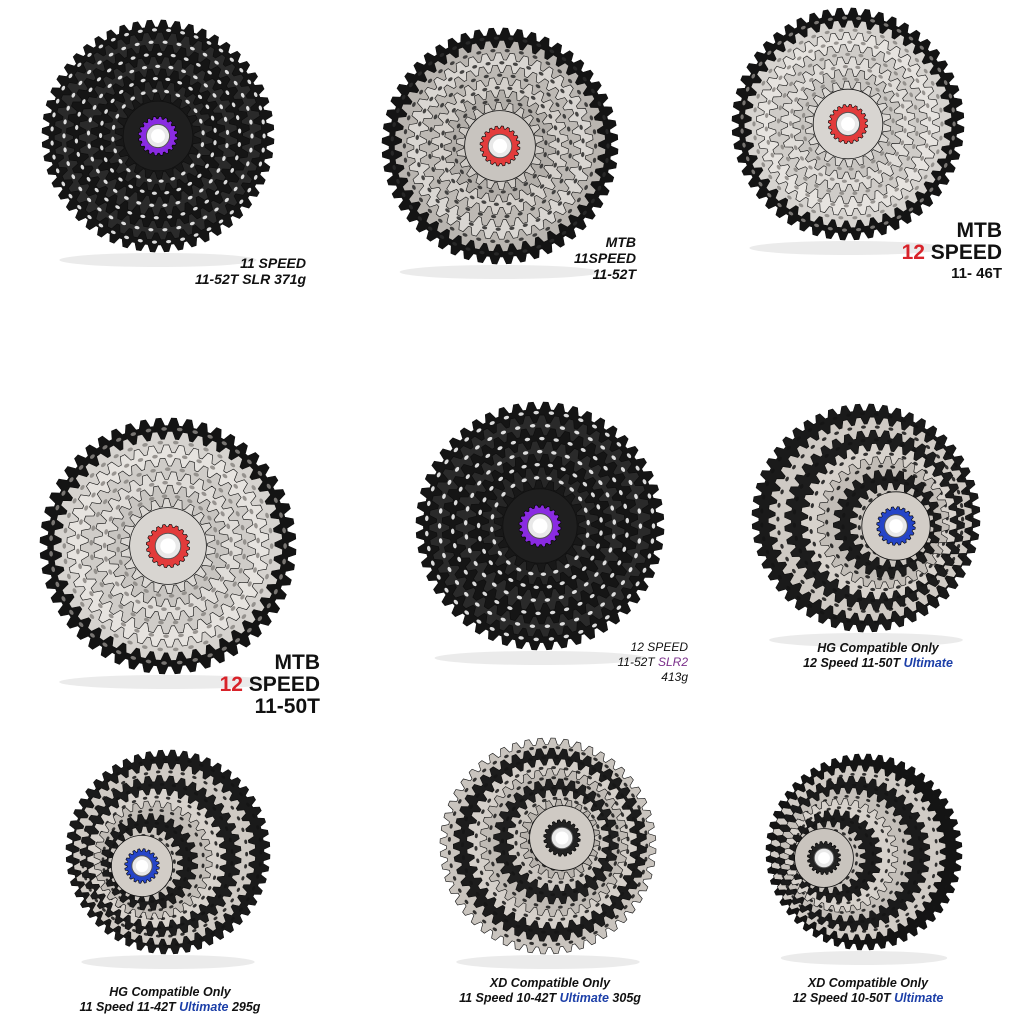 Image resolution: width=1024 pixels, height=1024 pixels. Describe the element at coordinates (653, 677) in the screenshot. I see `caption-line: 413g` at that location.